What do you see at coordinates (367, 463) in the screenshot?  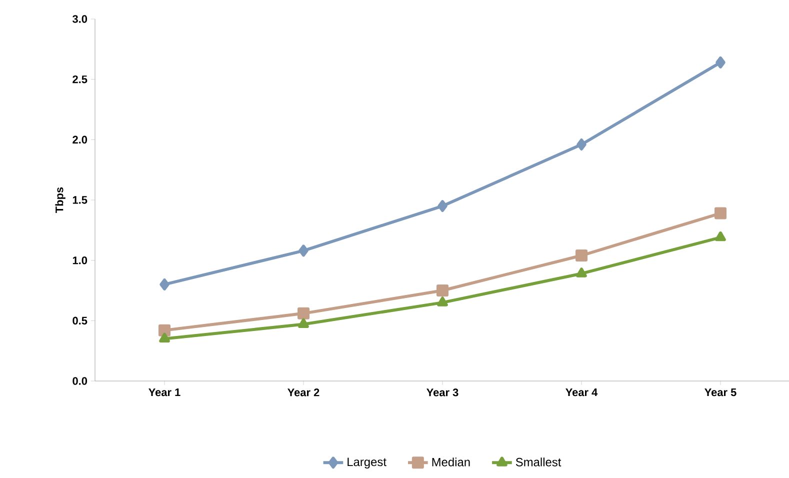 I see `legend-label: Largest` at bounding box center [367, 463].